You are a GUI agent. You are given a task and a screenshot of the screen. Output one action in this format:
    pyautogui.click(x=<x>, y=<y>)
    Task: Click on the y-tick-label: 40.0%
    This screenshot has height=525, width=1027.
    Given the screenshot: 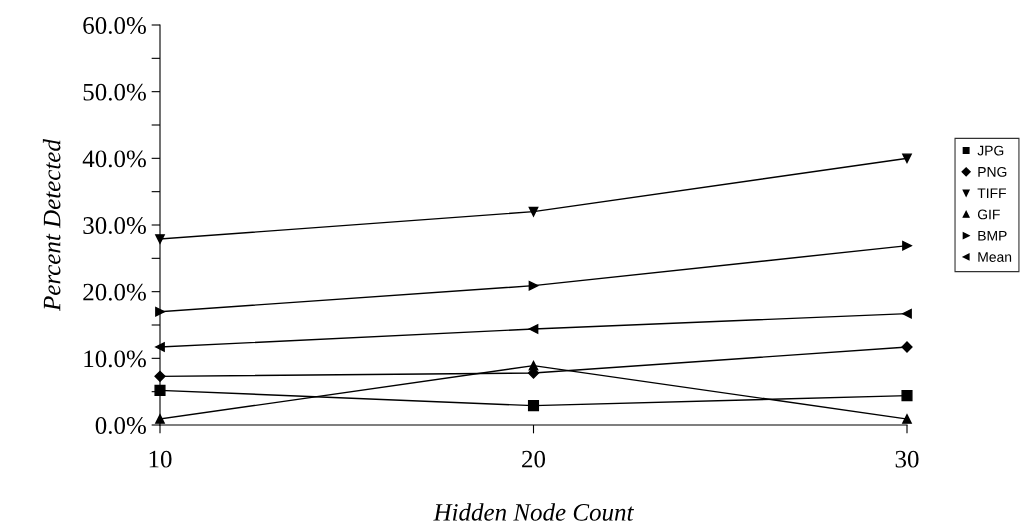 What is the action you would take?
    pyautogui.click(x=114, y=159)
    